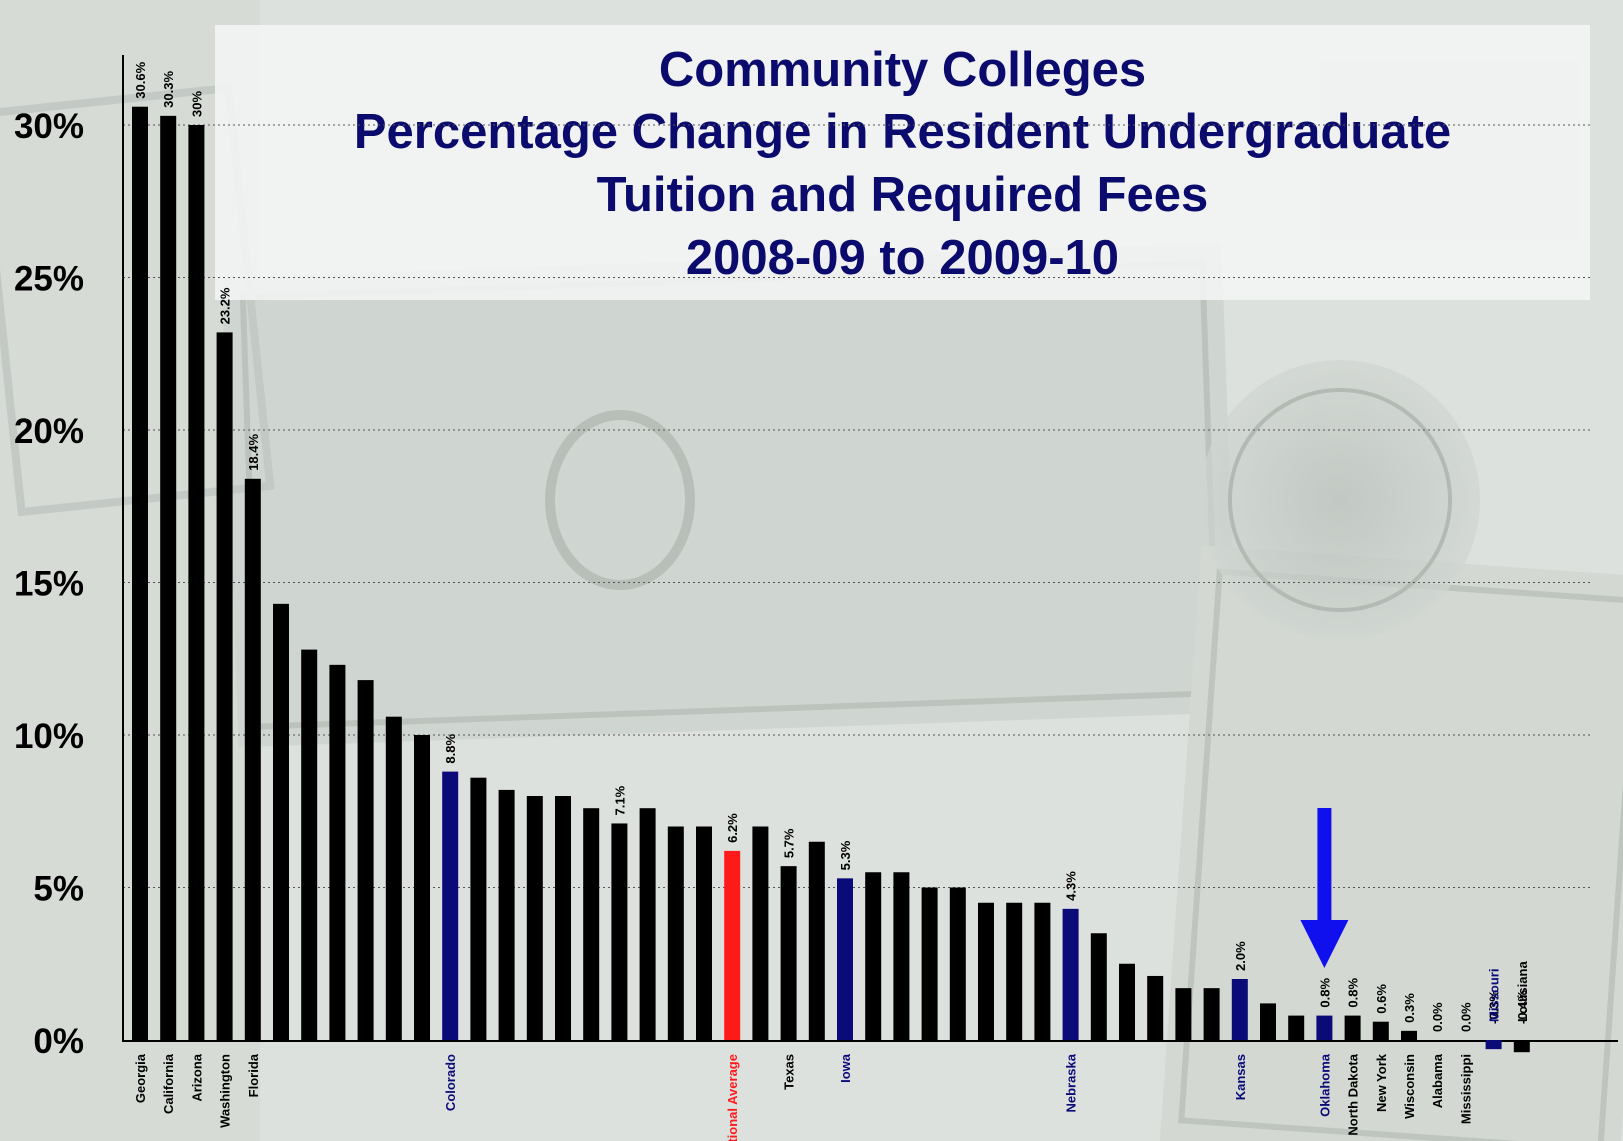  I want to click on arrow-head, so click(1324, 944).